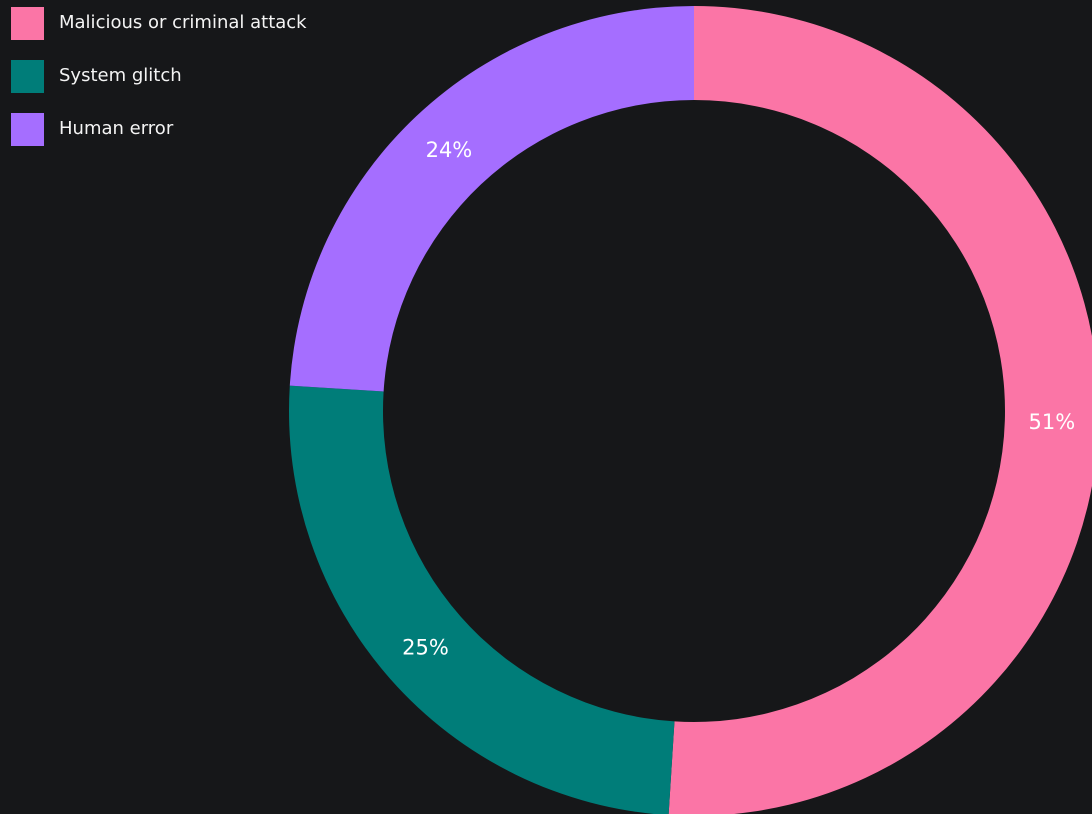 This screenshot has height=814, width=1092. Describe the element at coordinates (116, 128) in the screenshot. I see `legend-label-human-error: Human error` at that location.